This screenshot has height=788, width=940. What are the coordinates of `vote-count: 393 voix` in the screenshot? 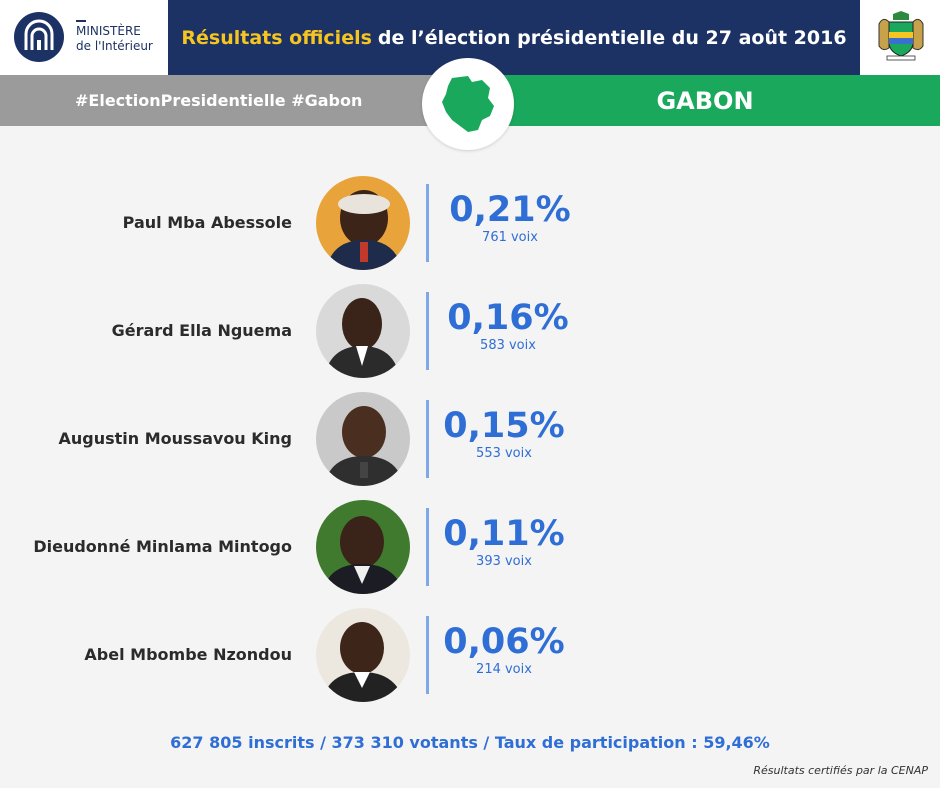 It's located at (504, 561).